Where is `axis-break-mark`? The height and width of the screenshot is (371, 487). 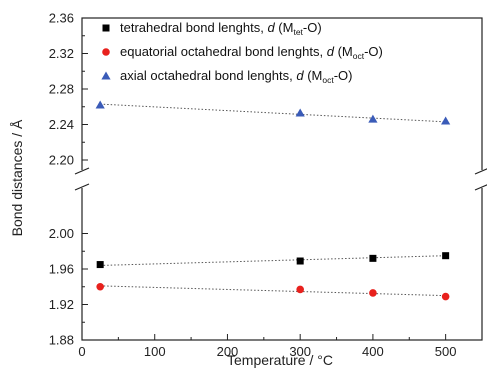
axis-break-mark is located at coordinates (280, 179).